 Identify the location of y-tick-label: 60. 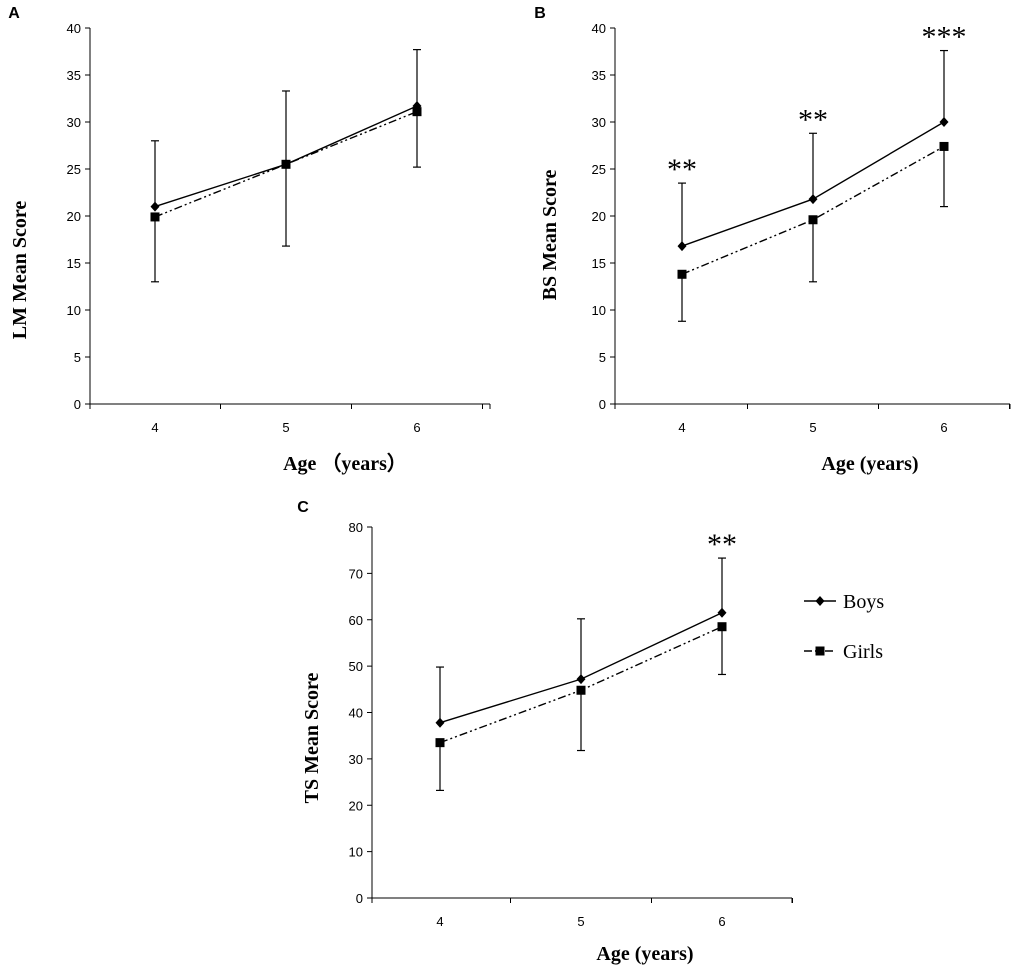
(356, 620).